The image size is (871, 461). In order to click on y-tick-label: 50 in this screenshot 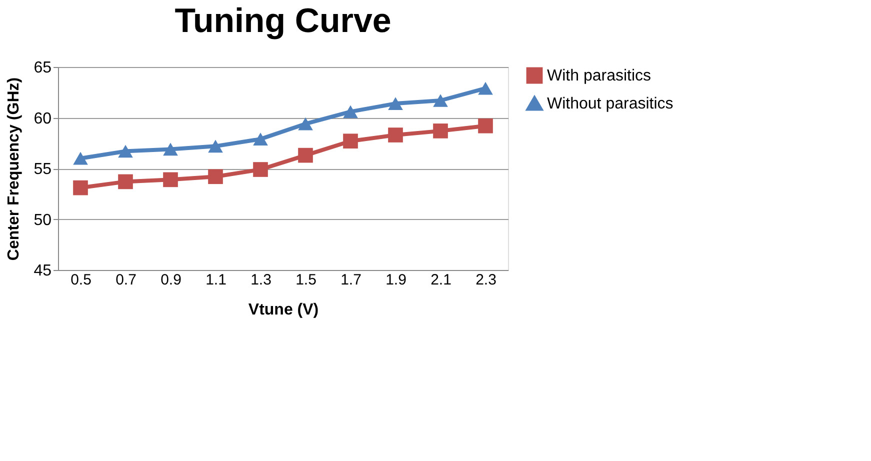, I will do `click(43, 220)`.